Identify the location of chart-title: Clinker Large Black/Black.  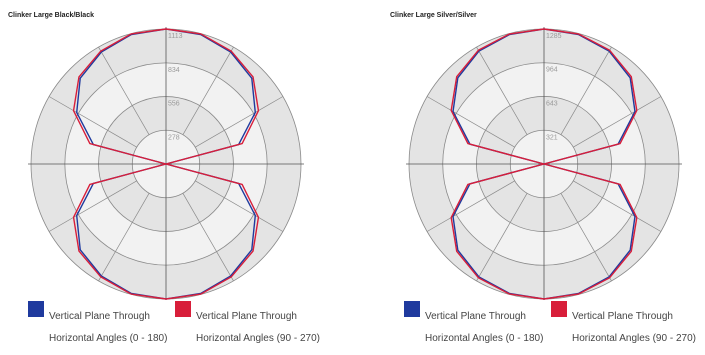
(51, 15).